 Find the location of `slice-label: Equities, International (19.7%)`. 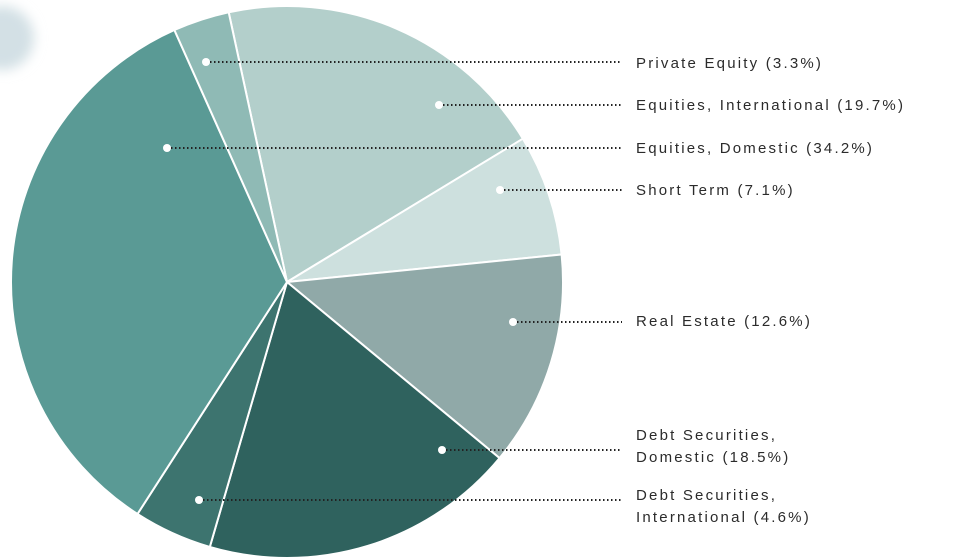

slice-label: Equities, International (19.7%) is located at coordinates (771, 105).